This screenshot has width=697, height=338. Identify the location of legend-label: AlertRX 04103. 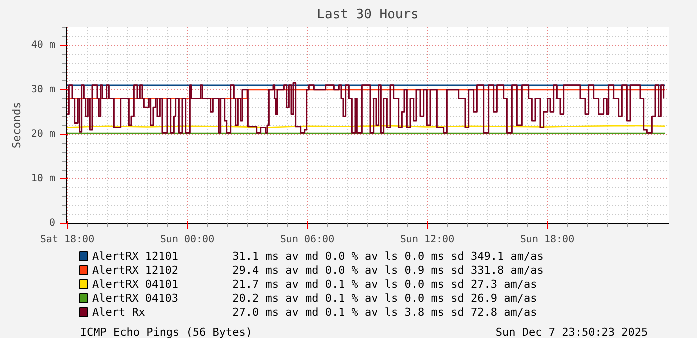
(135, 298).